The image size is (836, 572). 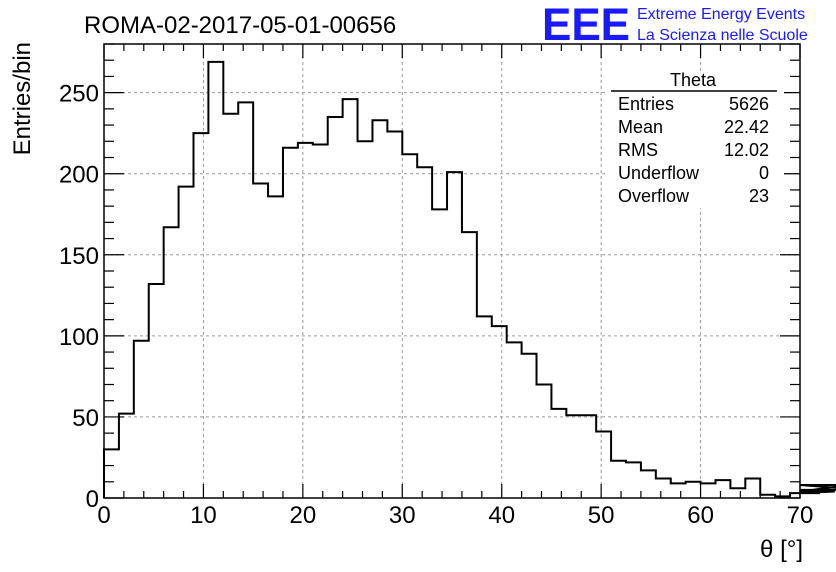 I want to click on x-tick-label: 40, so click(x=501, y=515).